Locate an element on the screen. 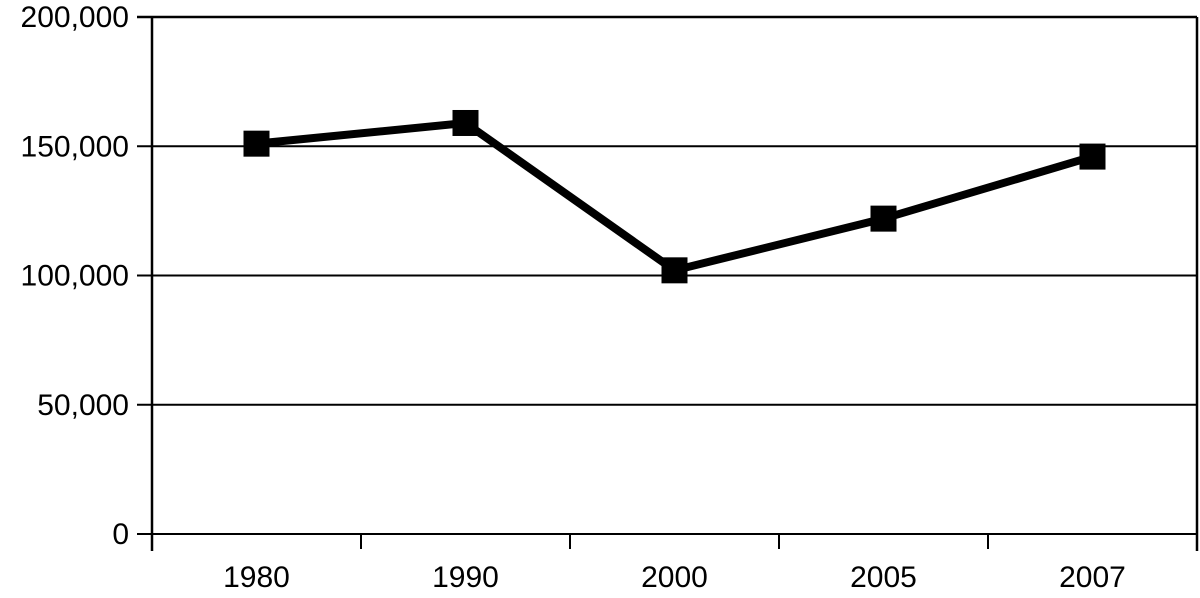 This screenshot has width=1200, height=598. y-tick-label: 100,000 is located at coordinates (75, 276).